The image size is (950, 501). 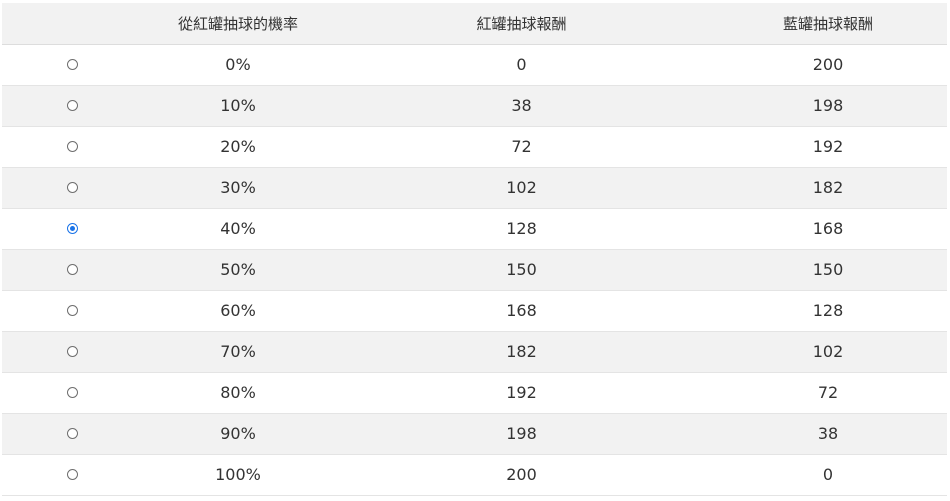 I want to click on header-red-reward: 紅罐抽球報酬, so click(x=521, y=24).